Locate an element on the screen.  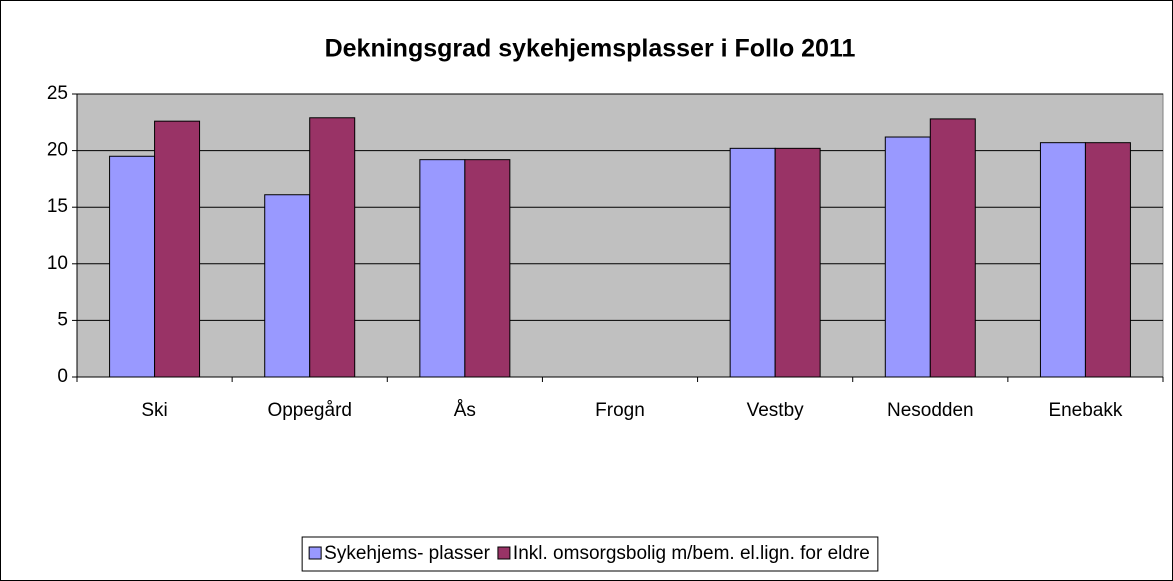
x-tick-label: Ski is located at coordinates (154, 410).